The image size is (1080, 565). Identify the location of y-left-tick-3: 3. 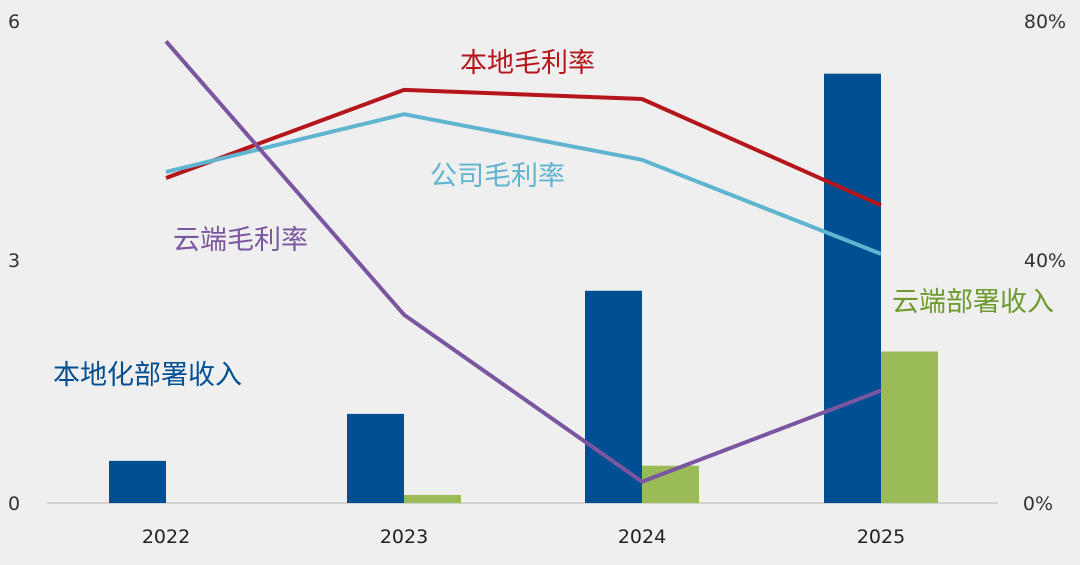
(14, 261).